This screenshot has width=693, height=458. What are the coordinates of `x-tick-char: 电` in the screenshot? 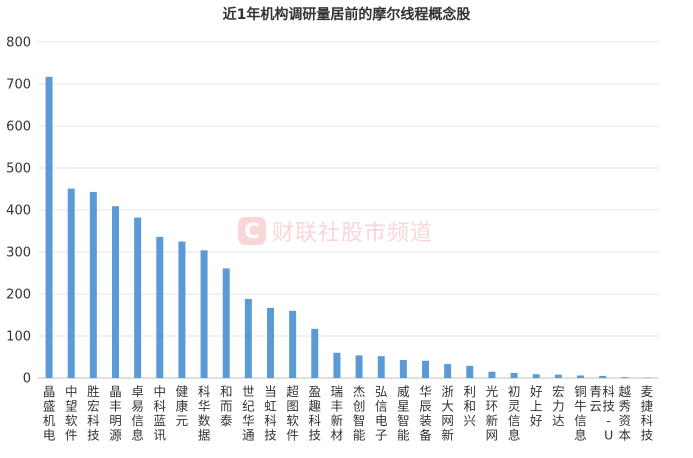 It's located at (49, 435).